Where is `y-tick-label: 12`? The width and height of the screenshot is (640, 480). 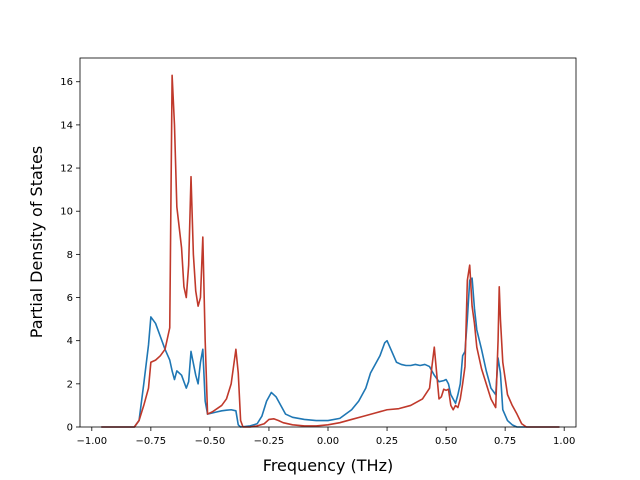 y-tick-label: 12 is located at coordinates (66, 169).